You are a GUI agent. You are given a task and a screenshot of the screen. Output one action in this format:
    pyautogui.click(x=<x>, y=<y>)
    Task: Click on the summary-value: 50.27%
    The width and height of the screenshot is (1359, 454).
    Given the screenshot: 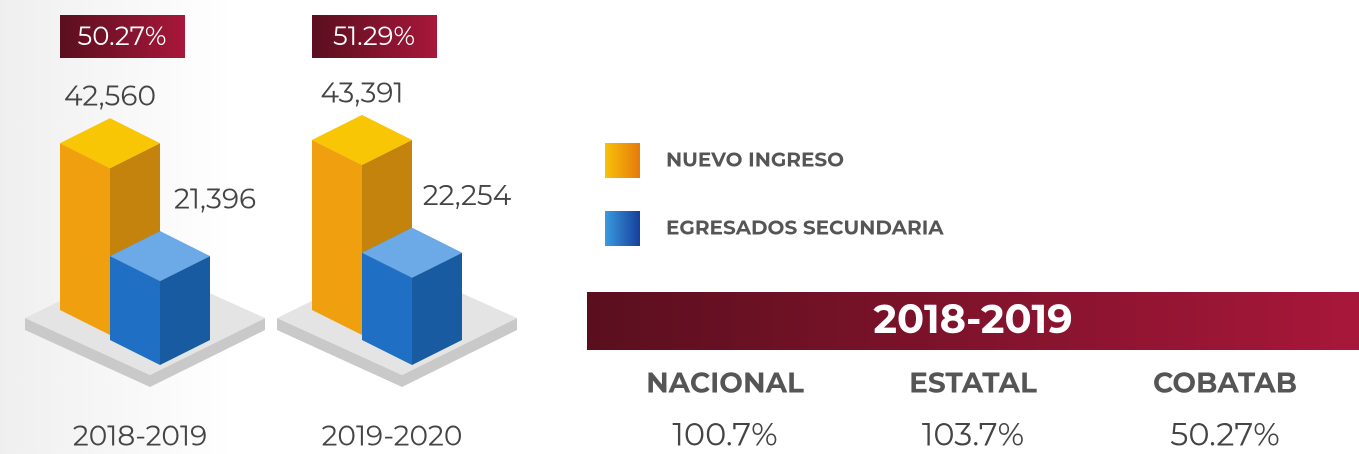 What is the action you would take?
    pyautogui.click(x=1225, y=434)
    